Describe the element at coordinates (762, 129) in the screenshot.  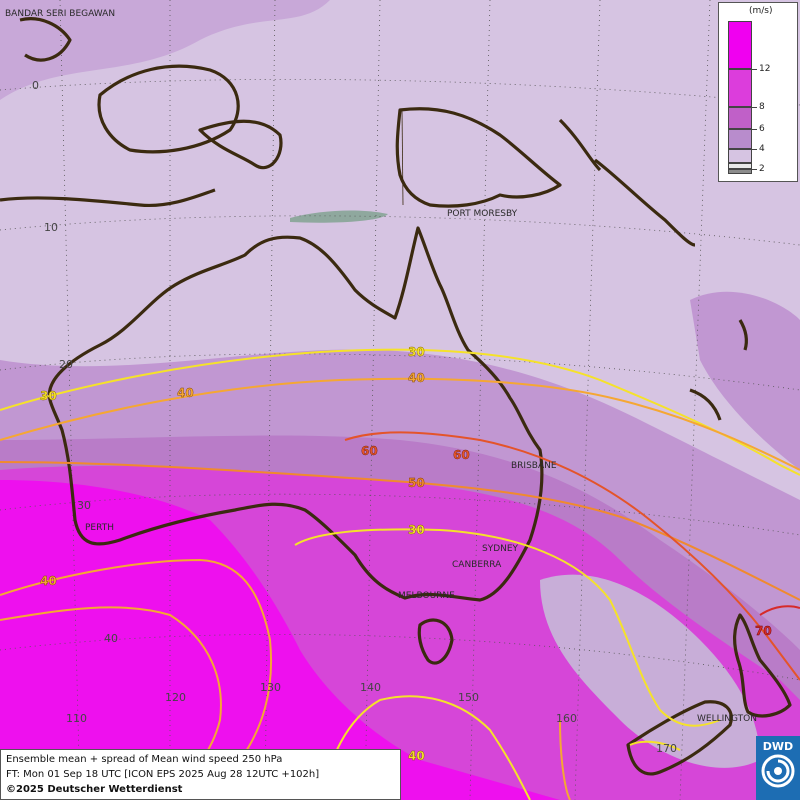
I see `legend-tick-label-6: 6` at that location.